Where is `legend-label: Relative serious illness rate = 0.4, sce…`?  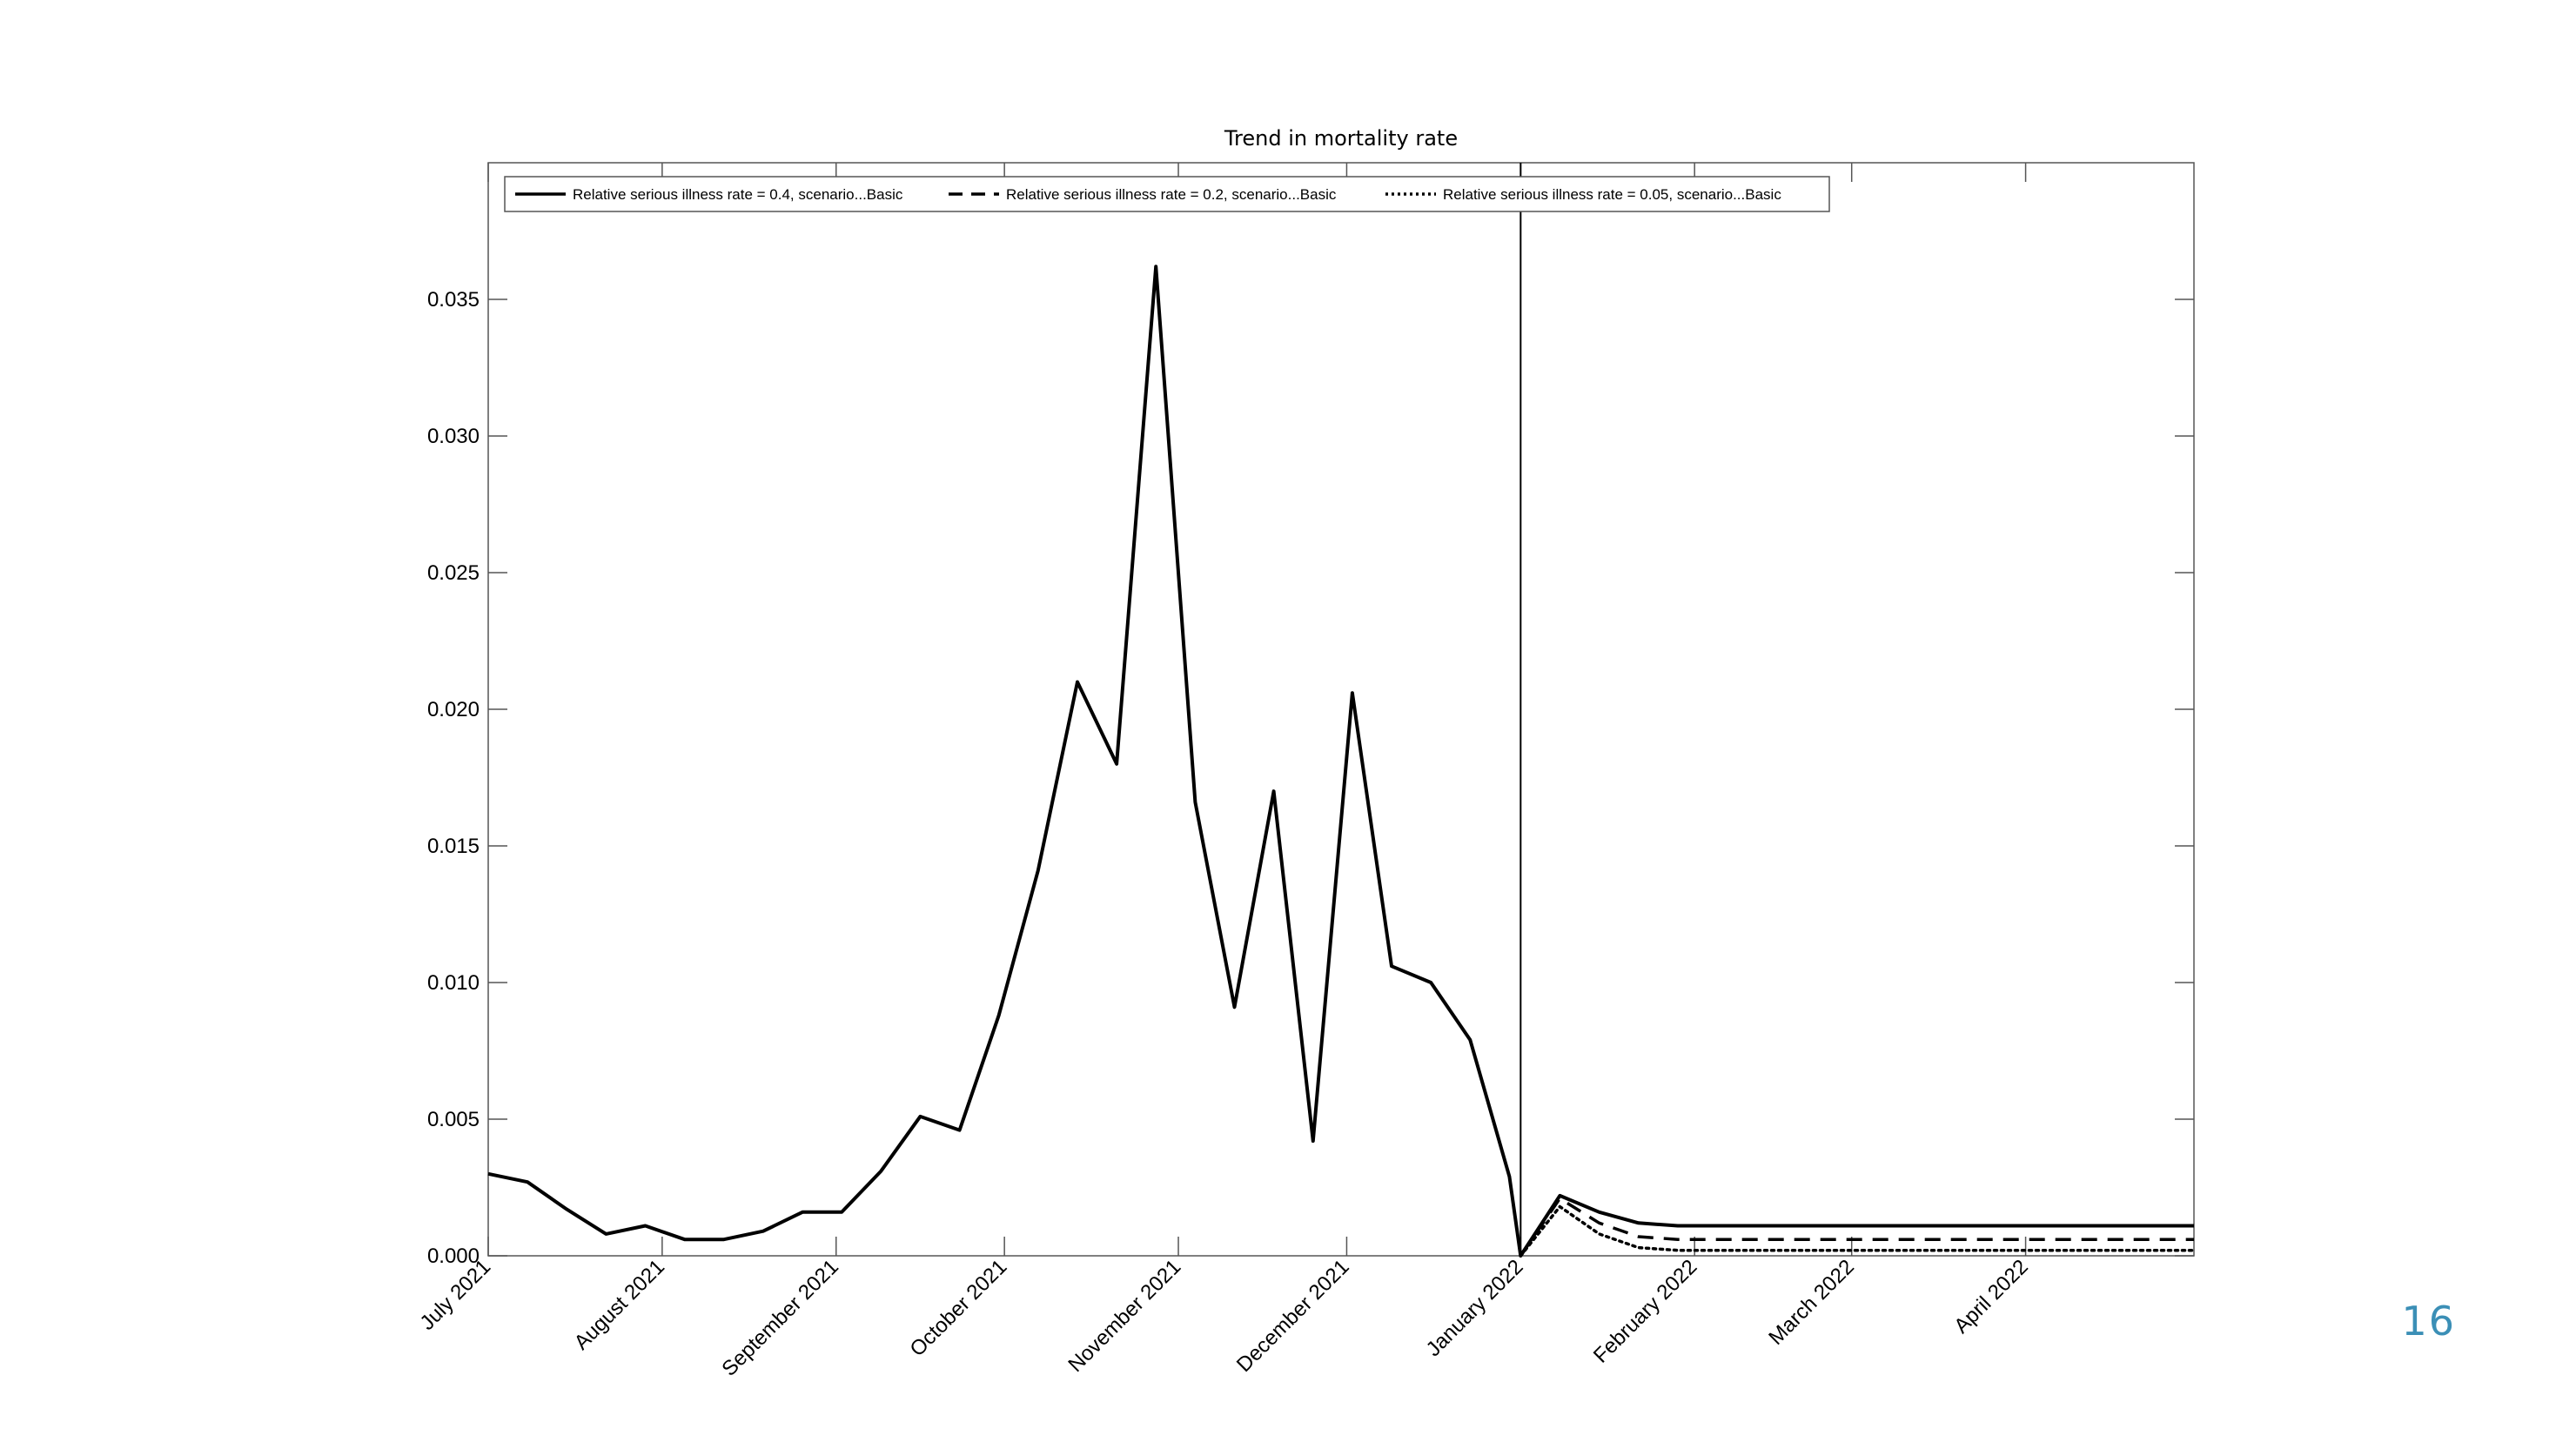
legend-label: Relative serious illness rate = 0.4, sce… is located at coordinates (738, 194).